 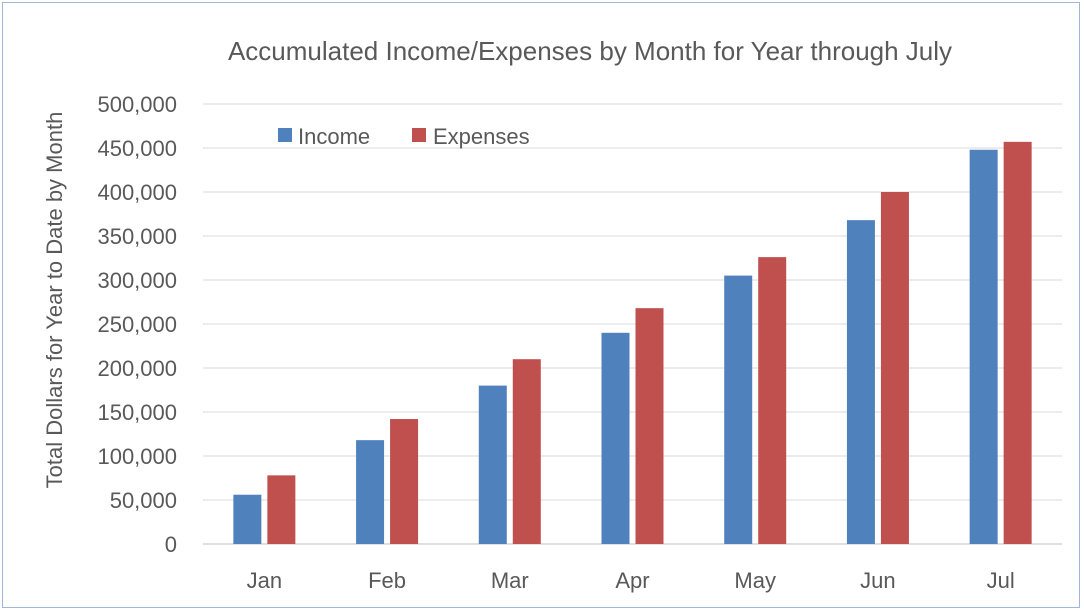 What do you see at coordinates (264, 580) in the screenshot?
I see `x-tick-label: Jan` at bounding box center [264, 580].